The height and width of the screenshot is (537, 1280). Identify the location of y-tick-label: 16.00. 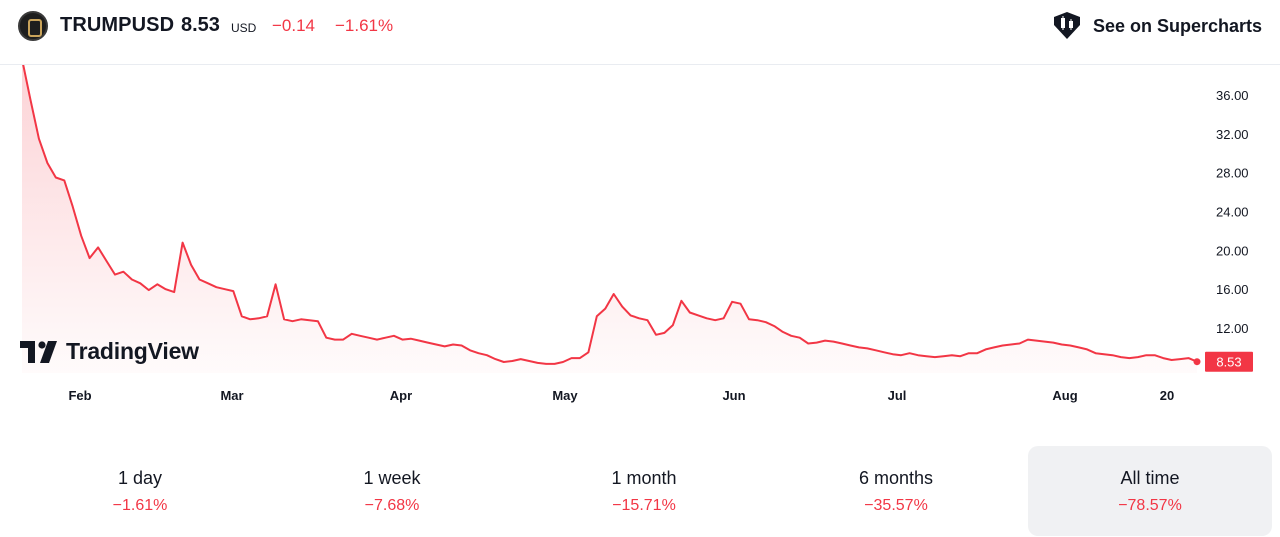
(1232, 289).